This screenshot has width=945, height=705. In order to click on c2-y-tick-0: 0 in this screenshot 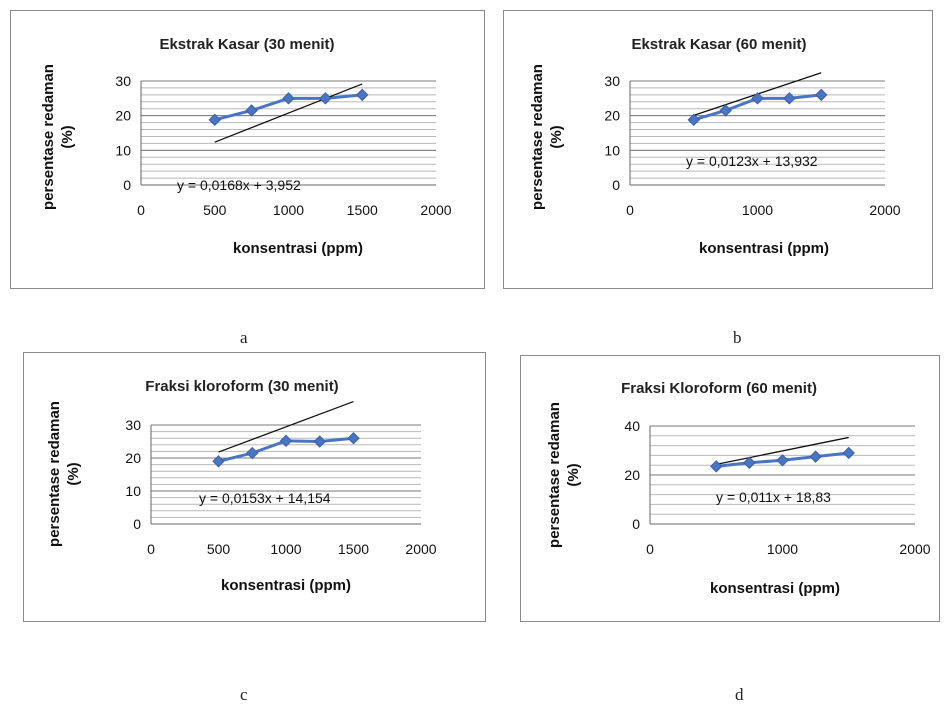, I will do `click(137, 524)`.